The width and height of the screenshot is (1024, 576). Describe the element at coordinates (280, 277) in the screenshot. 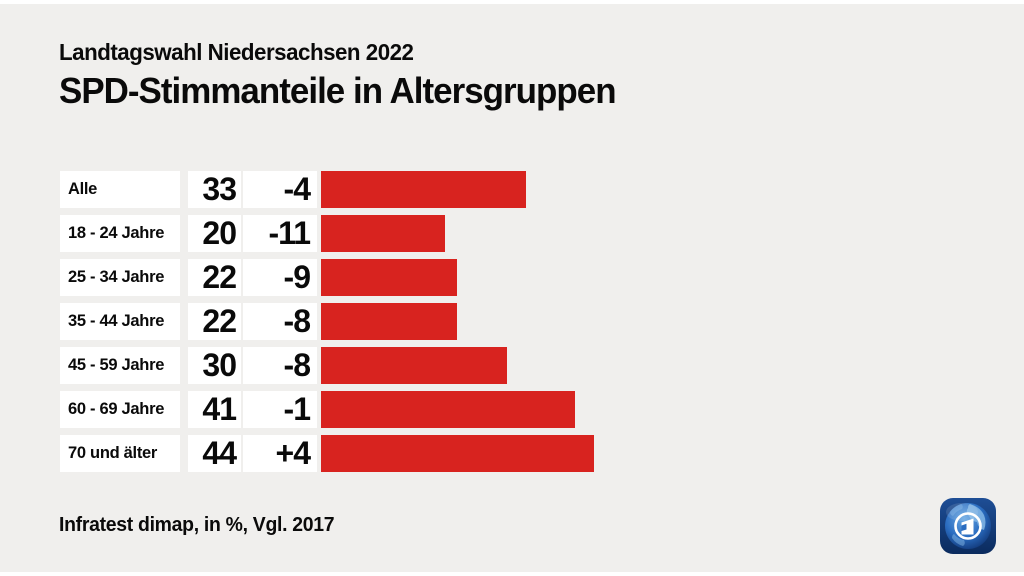

I see `row-change: -9` at that location.